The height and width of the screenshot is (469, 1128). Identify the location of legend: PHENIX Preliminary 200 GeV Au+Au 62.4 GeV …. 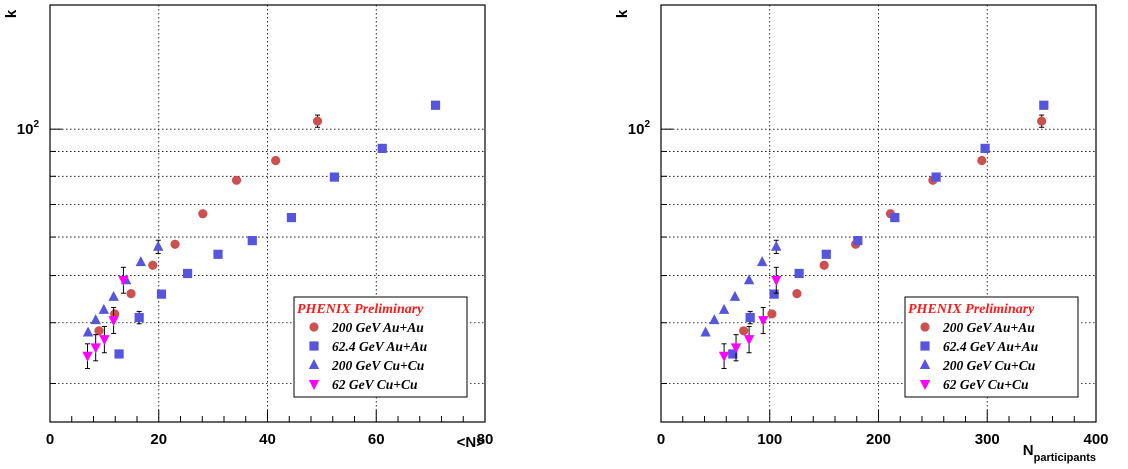
(380, 347).